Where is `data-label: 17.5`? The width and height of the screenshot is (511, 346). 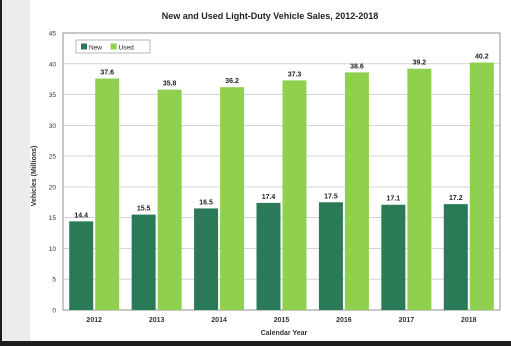 data-label: 17.5 is located at coordinates (331, 196).